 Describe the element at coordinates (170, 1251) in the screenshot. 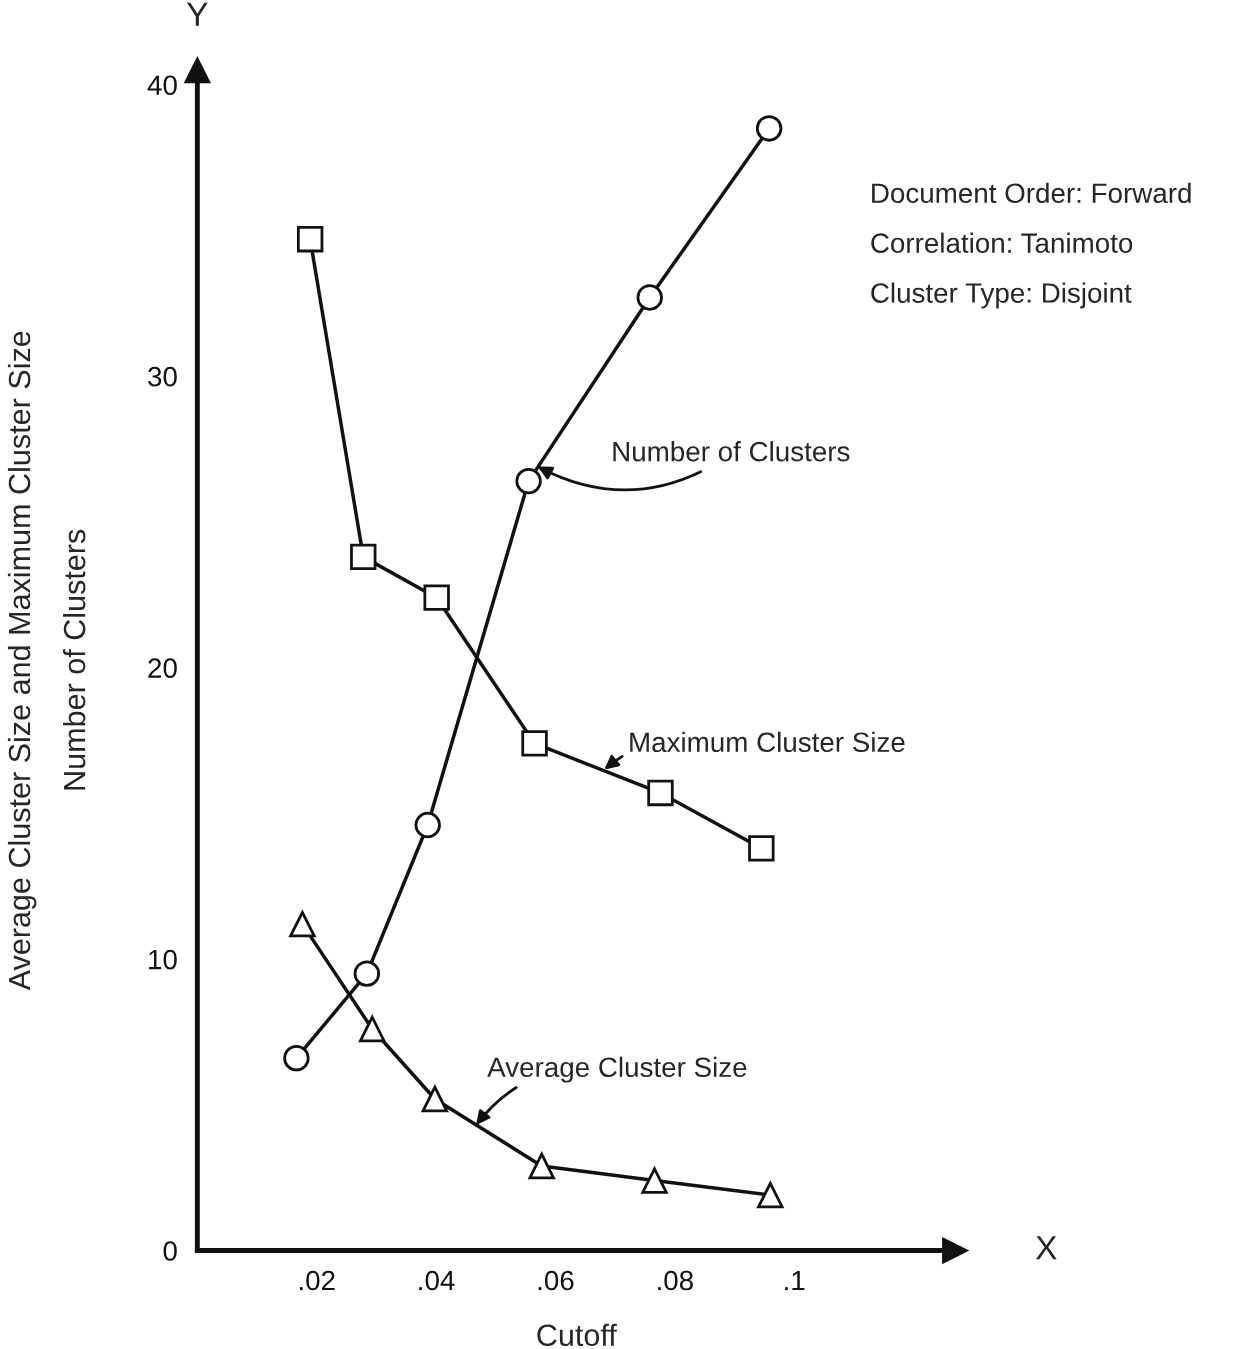

I see `y-tick-label: 0` at that location.